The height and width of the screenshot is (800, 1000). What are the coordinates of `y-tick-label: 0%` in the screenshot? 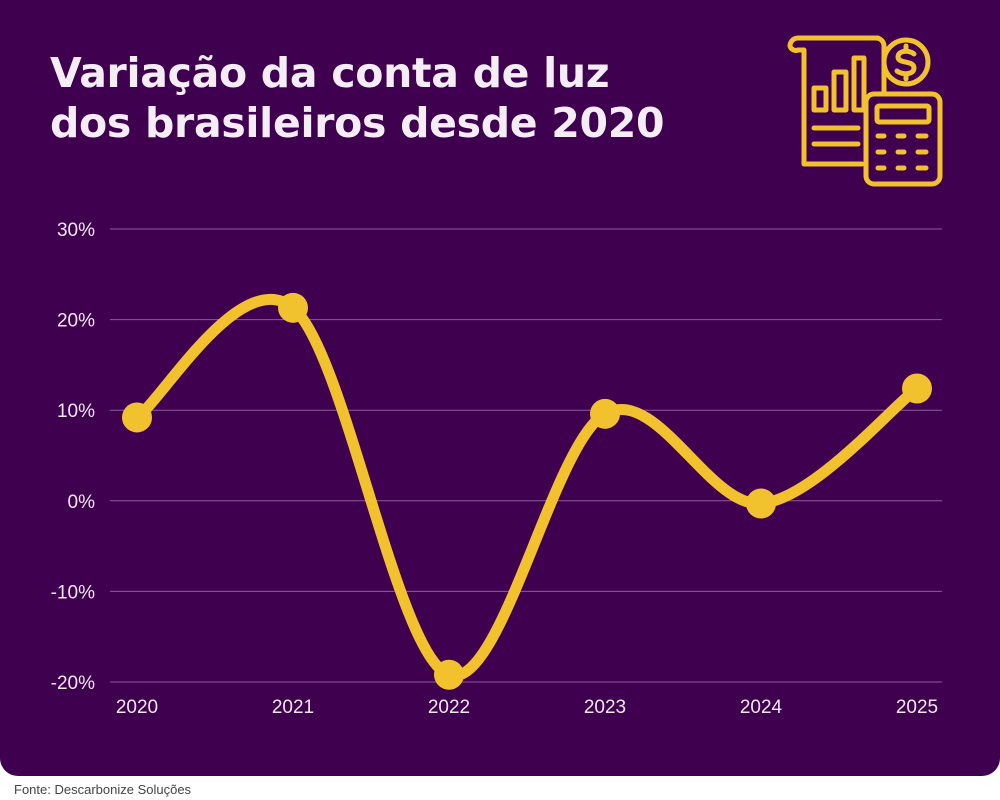 It's located at (82, 502).